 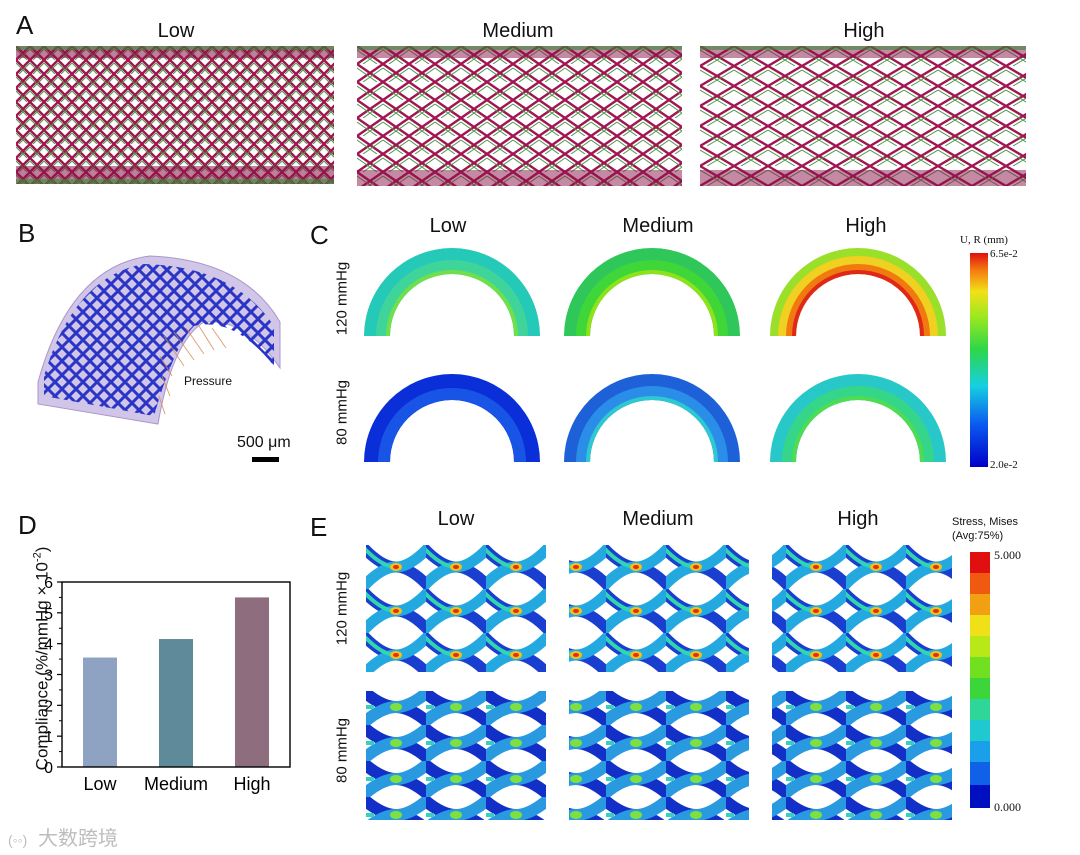 I want to click on bar-low, so click(x=100, y=712).